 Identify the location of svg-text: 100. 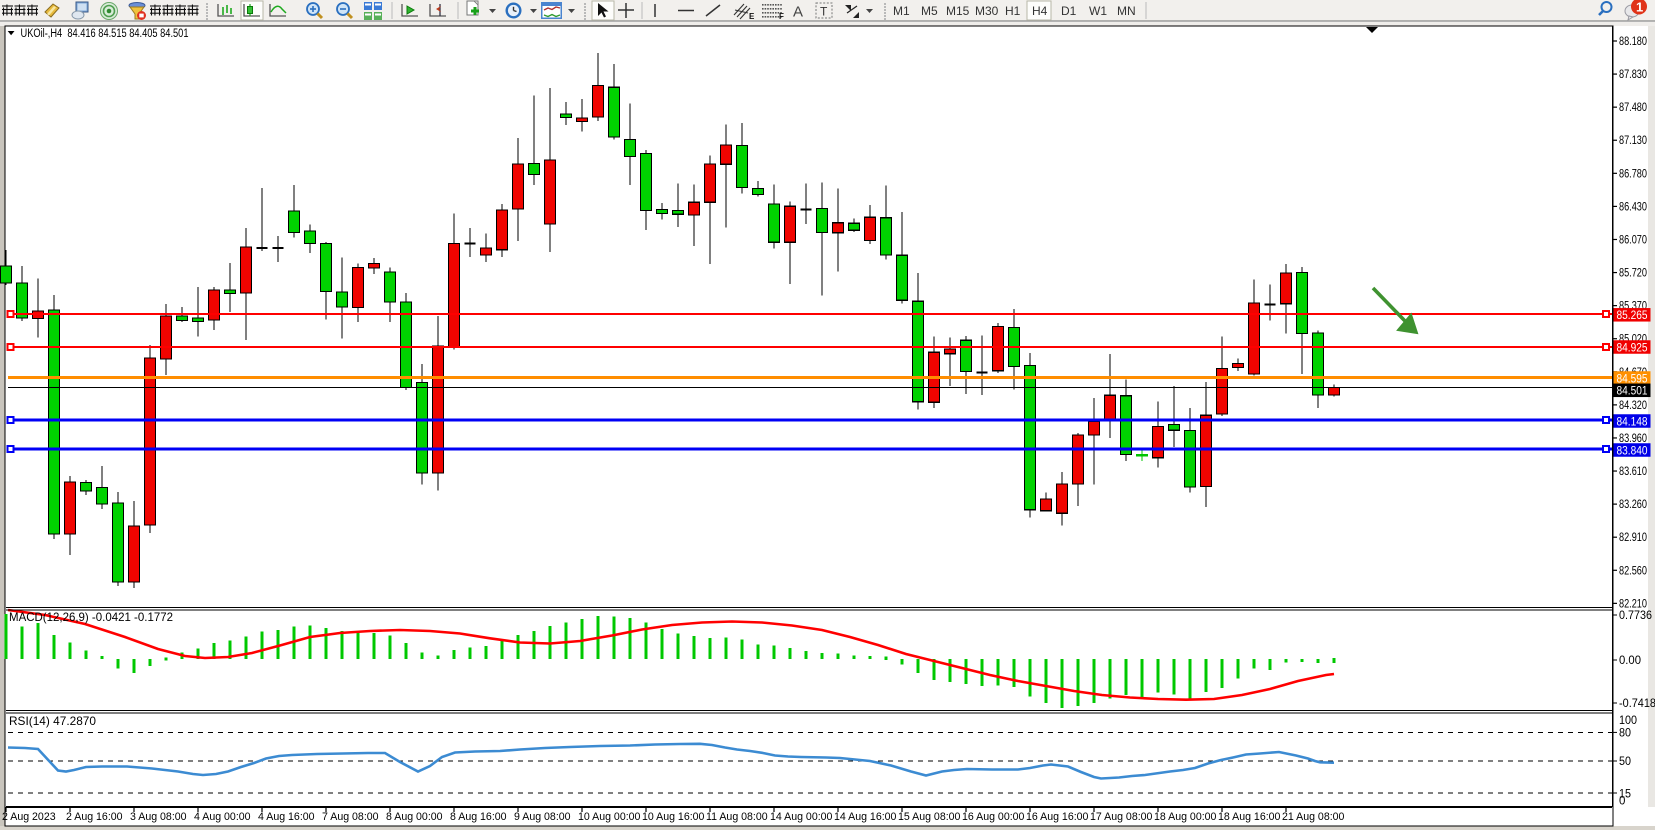
(1628, 721).